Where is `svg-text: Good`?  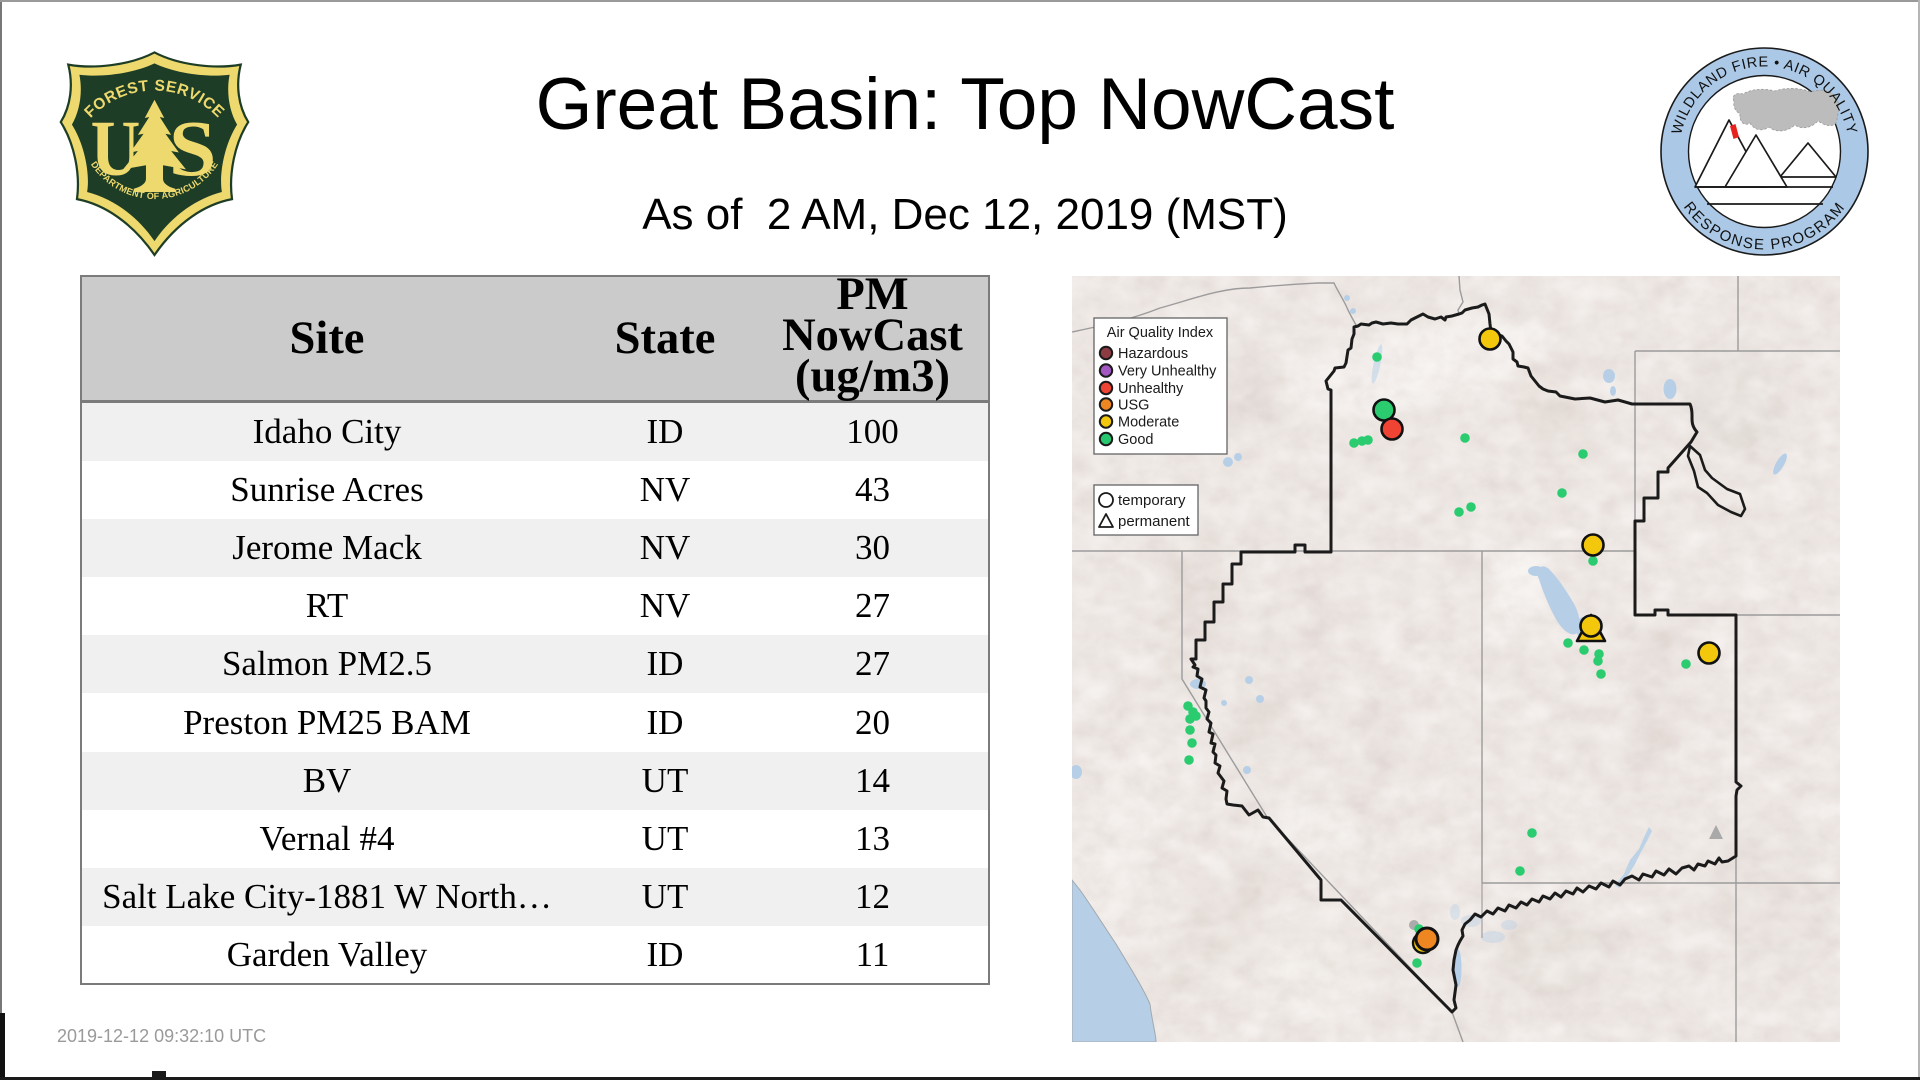
svg-text: Good is located at coordinates (1135, 440).